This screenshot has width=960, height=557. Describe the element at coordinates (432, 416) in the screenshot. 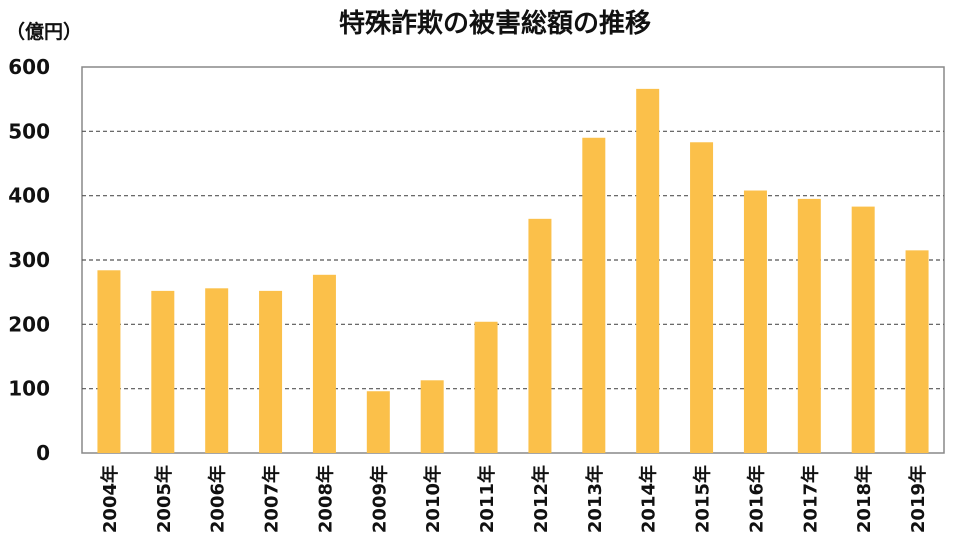

I see `bar-2010年` at that location.